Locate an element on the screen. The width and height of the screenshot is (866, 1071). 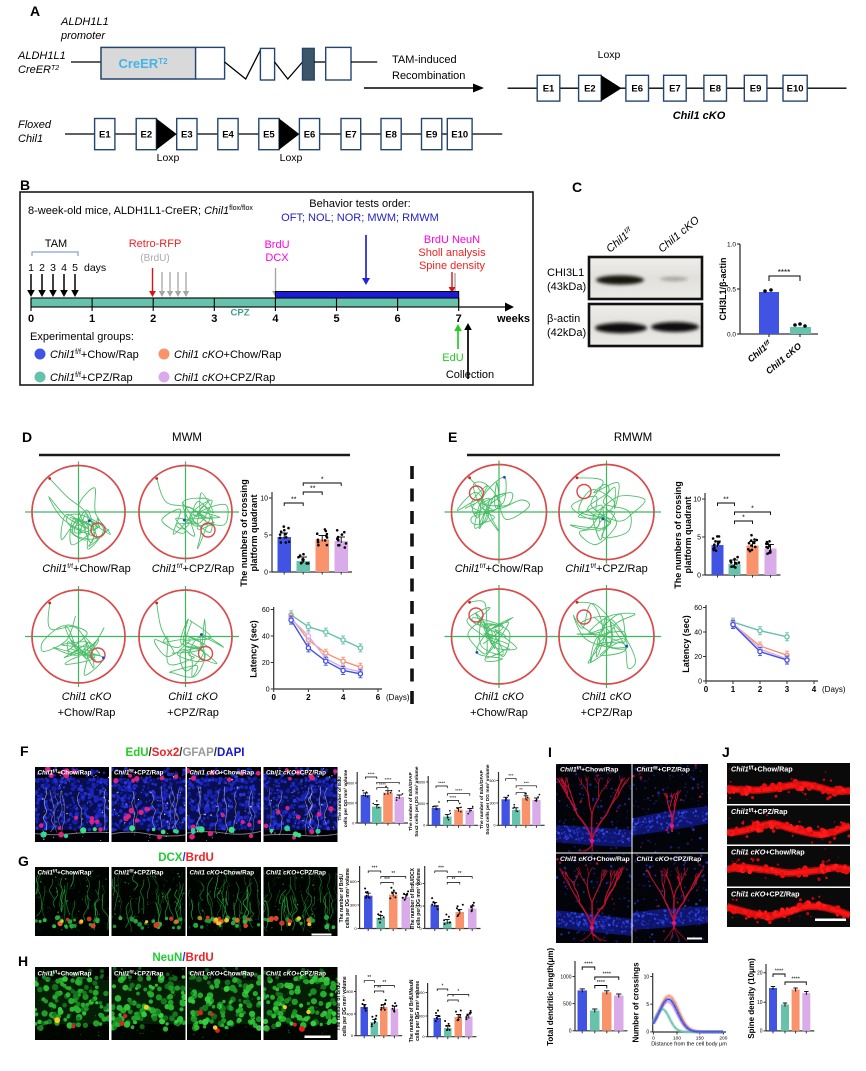
svg-text: OFT; NOL; NOR; MWM; RMWM is located at coordinates (360, 218).